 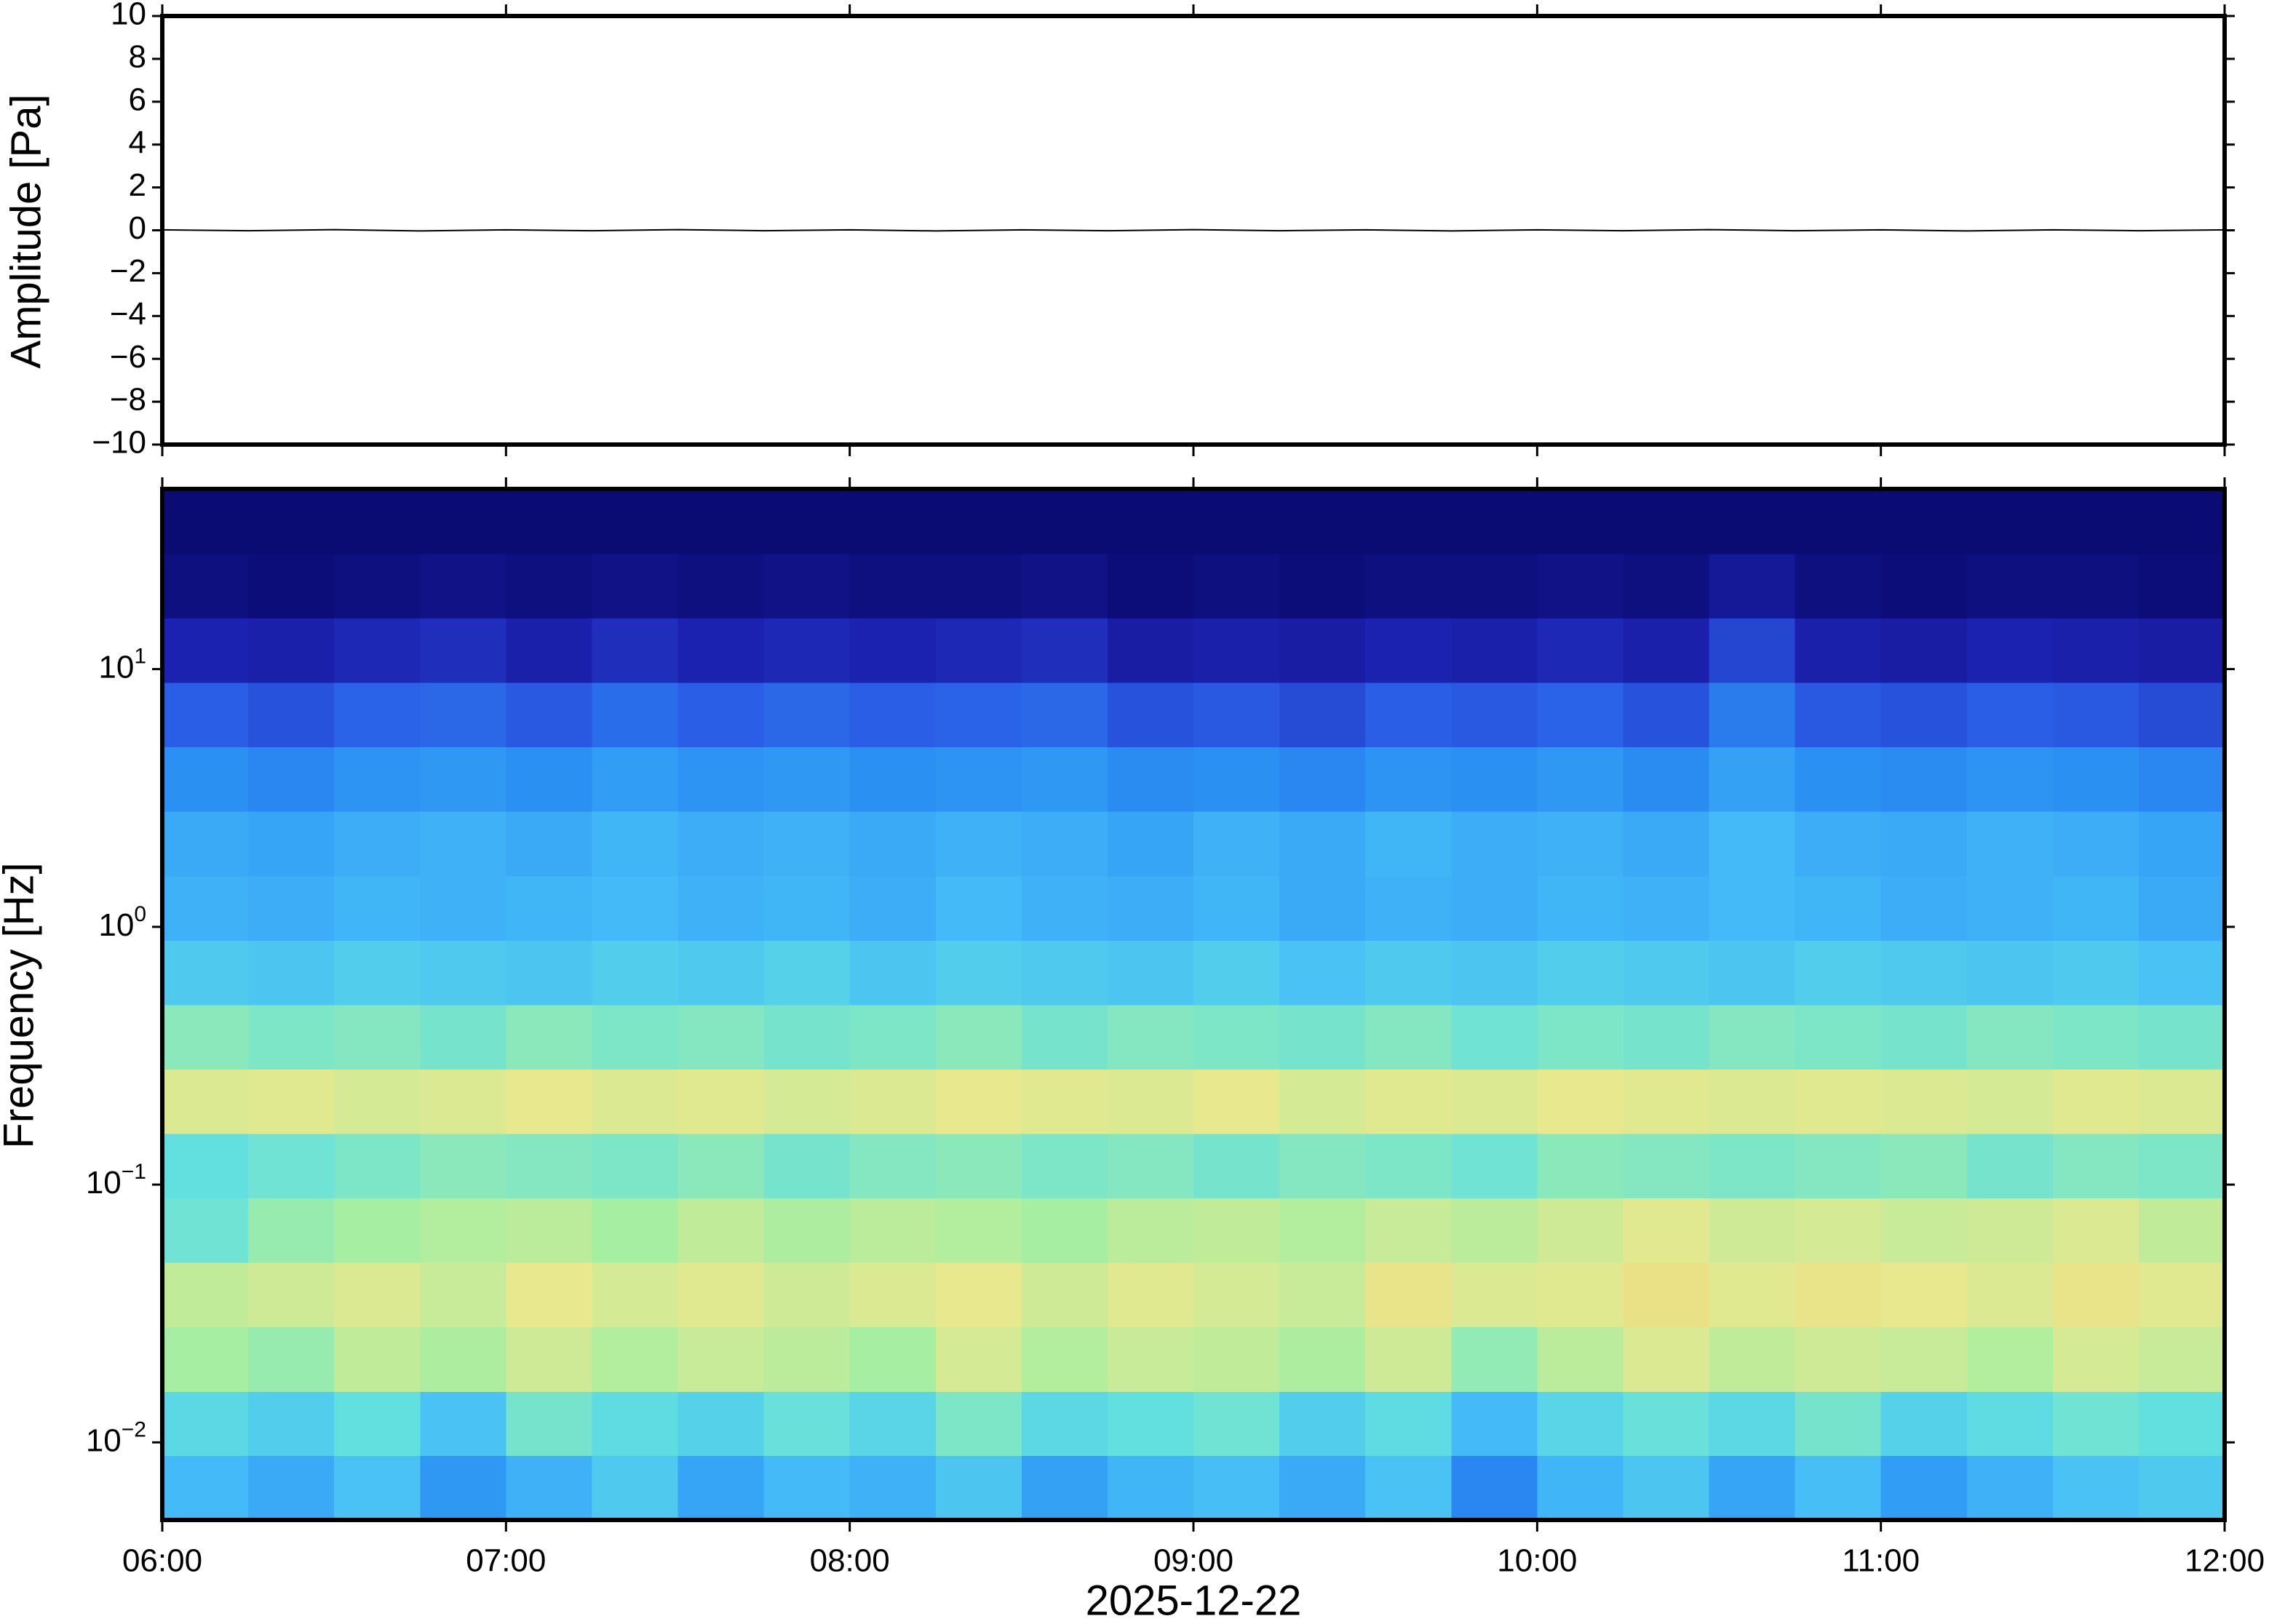 I want to click on y-tick-label: 4, so click(x=137, y=142).